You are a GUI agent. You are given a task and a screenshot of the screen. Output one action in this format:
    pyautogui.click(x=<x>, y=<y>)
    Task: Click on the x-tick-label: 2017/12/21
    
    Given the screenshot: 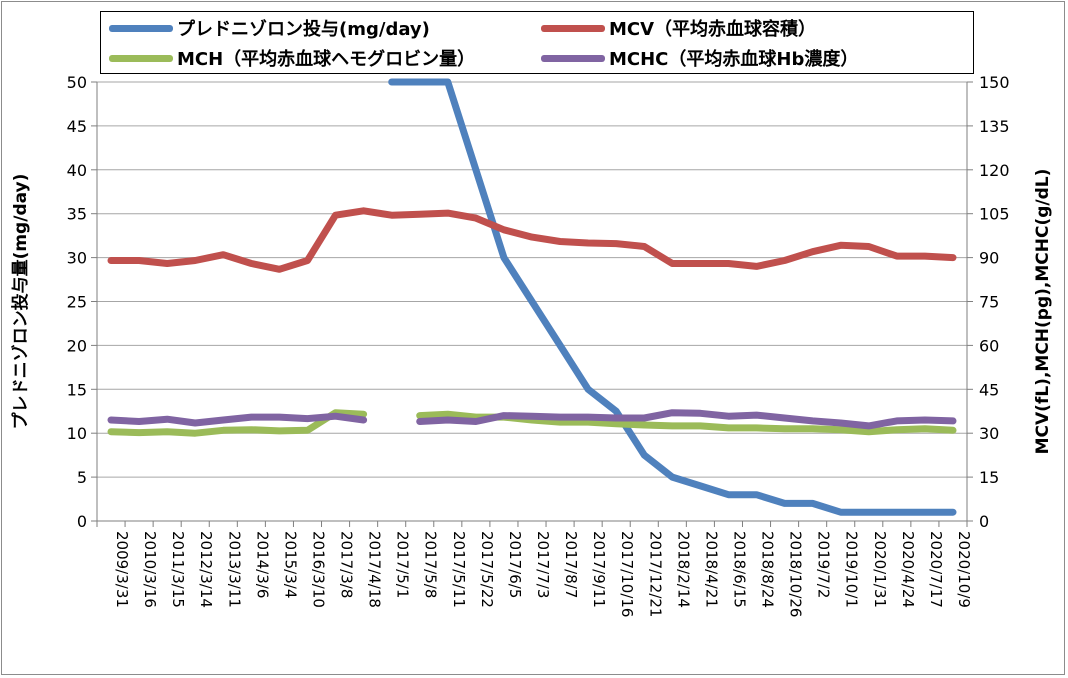 What is the action you would take?
    pyautogui.click(x=655, y=574)
    